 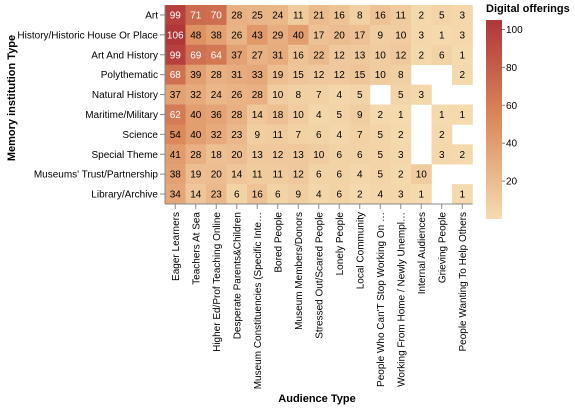 I want to click on cell-value-label: 19, so click(x=196, y=175).